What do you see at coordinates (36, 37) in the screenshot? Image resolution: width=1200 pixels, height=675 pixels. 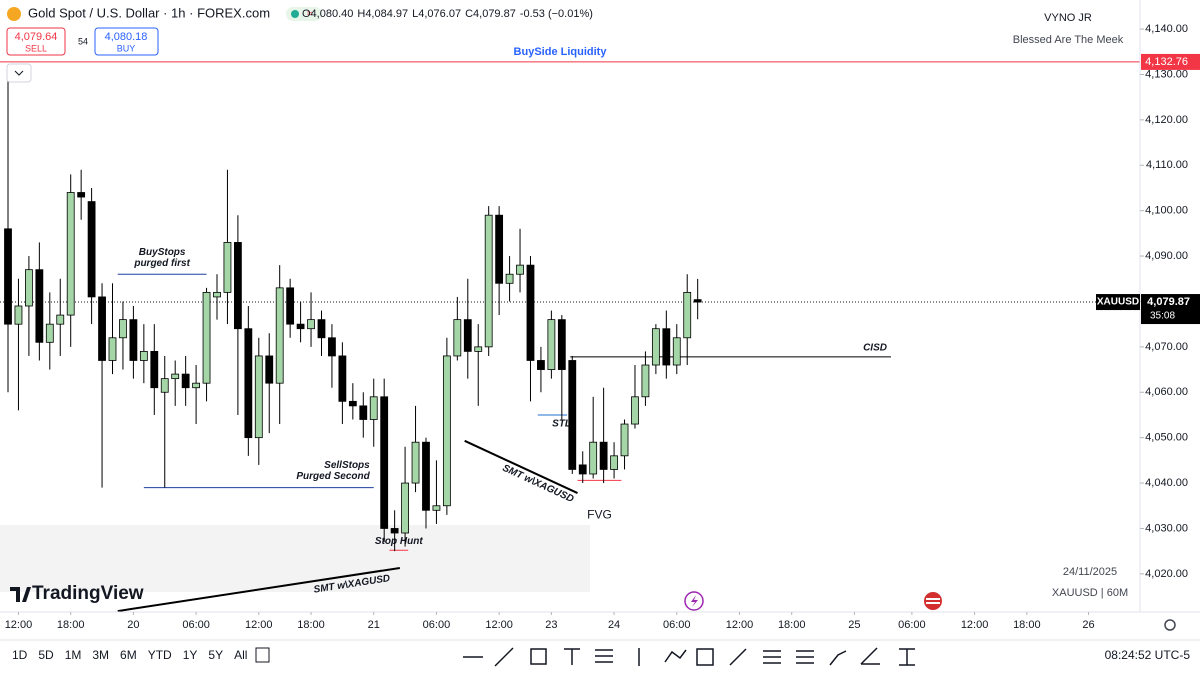 I see `sell-price: 4,079.64` at bounding box center [36, 37].